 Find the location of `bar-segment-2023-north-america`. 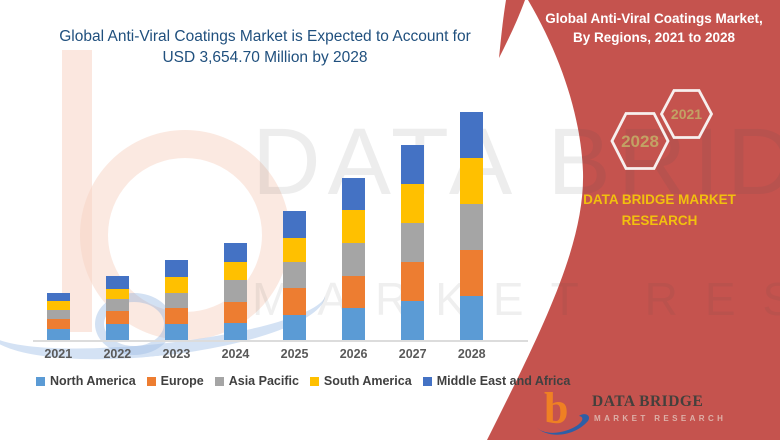

bar-segment-2023-north-america is located at coordinates (176, 331).